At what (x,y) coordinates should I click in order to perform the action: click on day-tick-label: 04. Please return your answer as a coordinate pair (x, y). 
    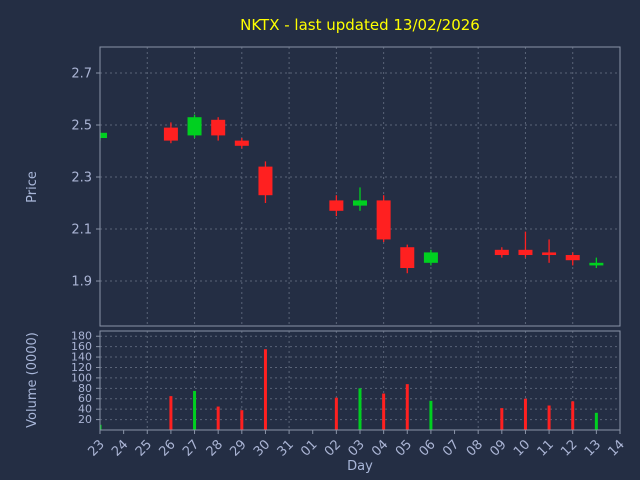
    Looking at the image, I should click on (380, 448).